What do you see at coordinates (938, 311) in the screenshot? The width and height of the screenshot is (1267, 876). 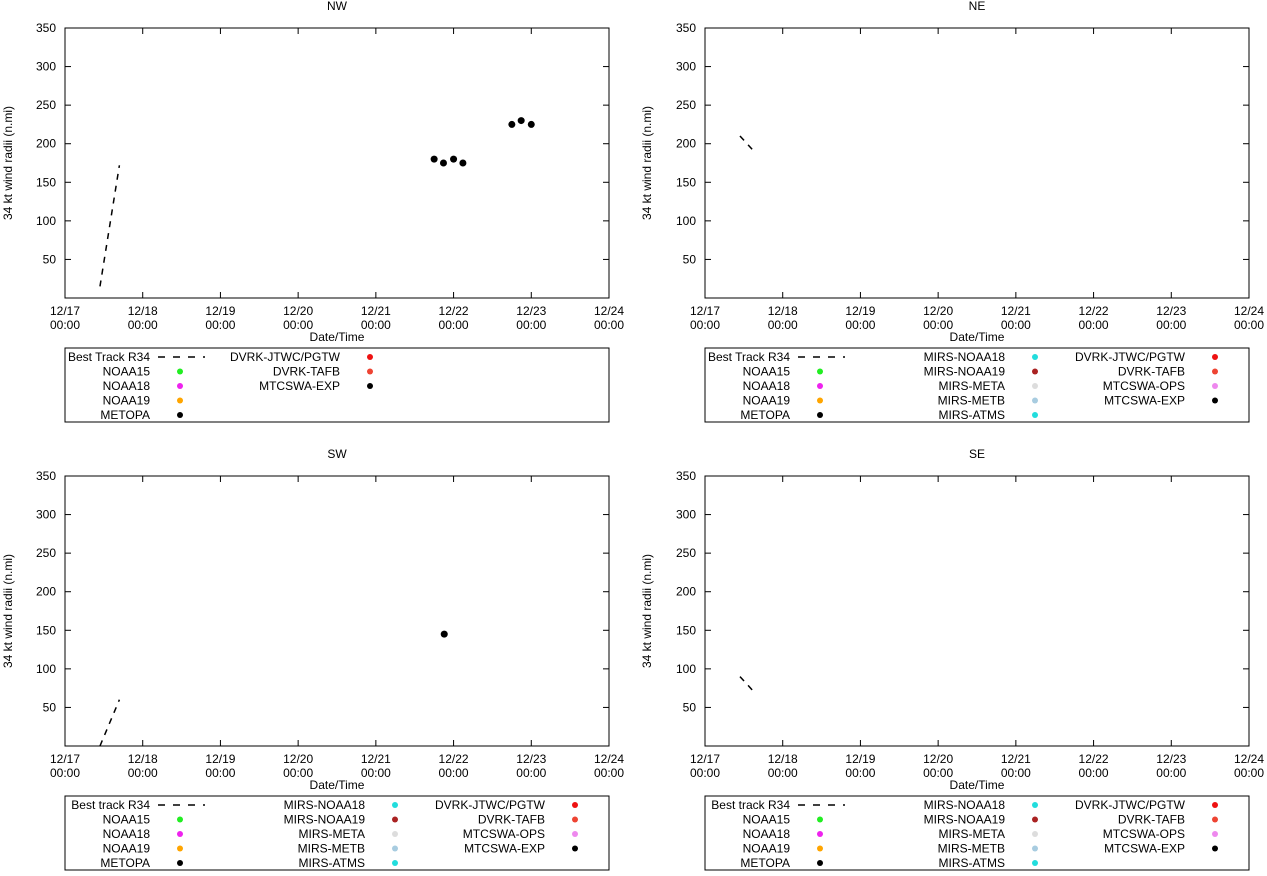 I see `x-tick-label-date: 12/20` at bounding box center [938, 311].